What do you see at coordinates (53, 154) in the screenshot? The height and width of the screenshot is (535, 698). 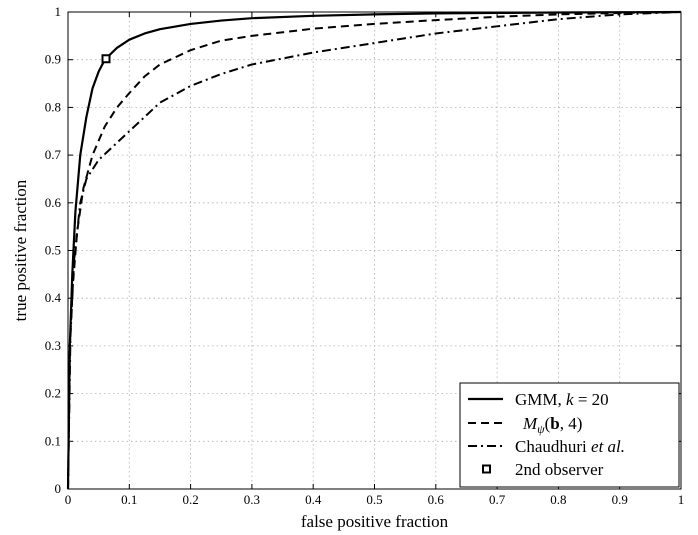 I see `y-tick-label: 0.7` at bounding box center [53, 154].